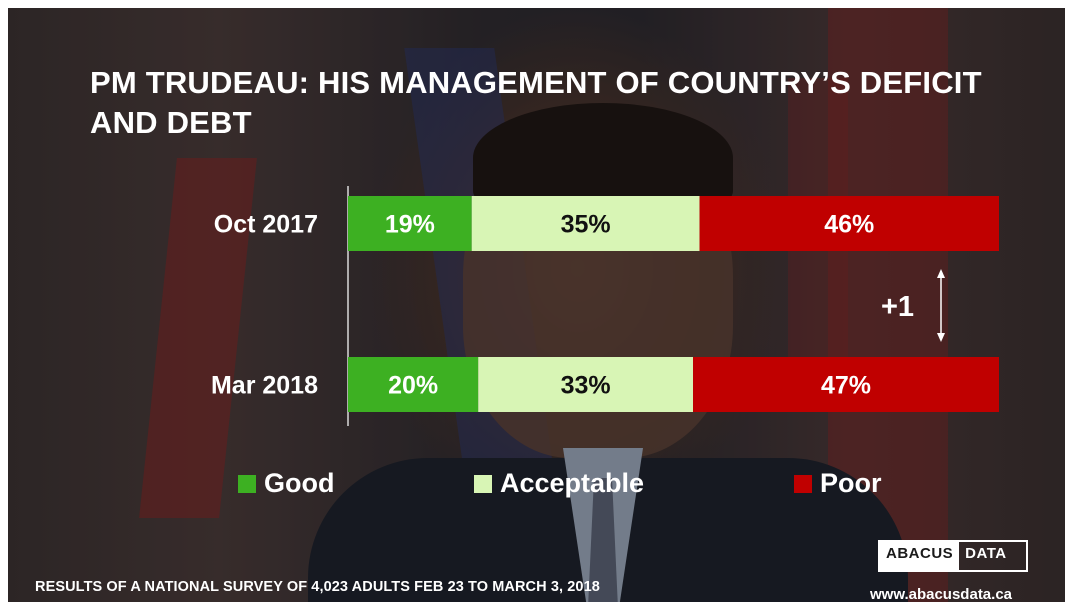  Describe the element at coordinates (941, 594) in the screenshot. I see `website-link: www.abacusdata.ca` at that location.